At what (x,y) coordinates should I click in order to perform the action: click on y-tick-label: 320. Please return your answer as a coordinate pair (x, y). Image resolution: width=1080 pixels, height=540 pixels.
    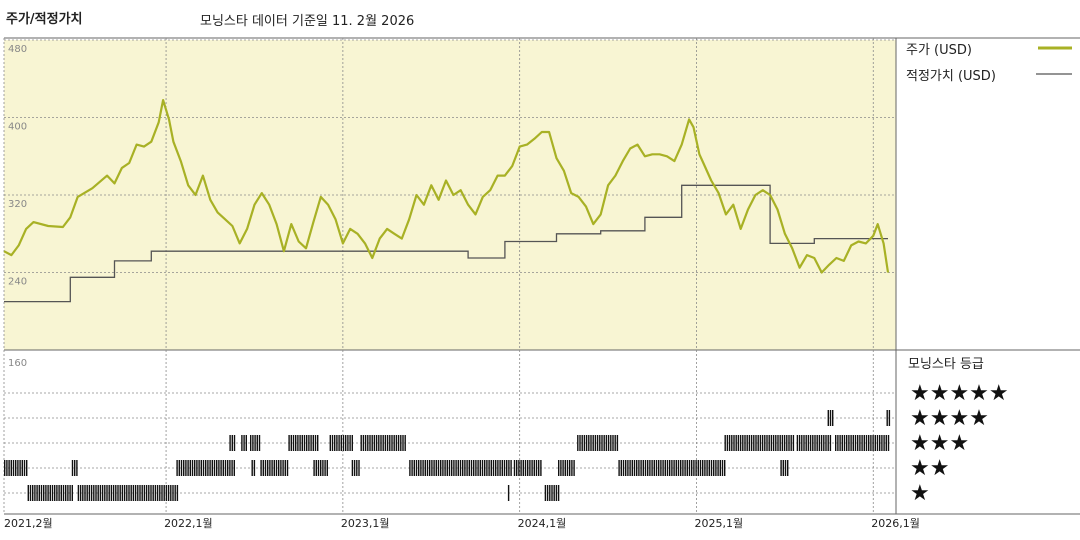
    Looking at the image, I should click on (17, 204).